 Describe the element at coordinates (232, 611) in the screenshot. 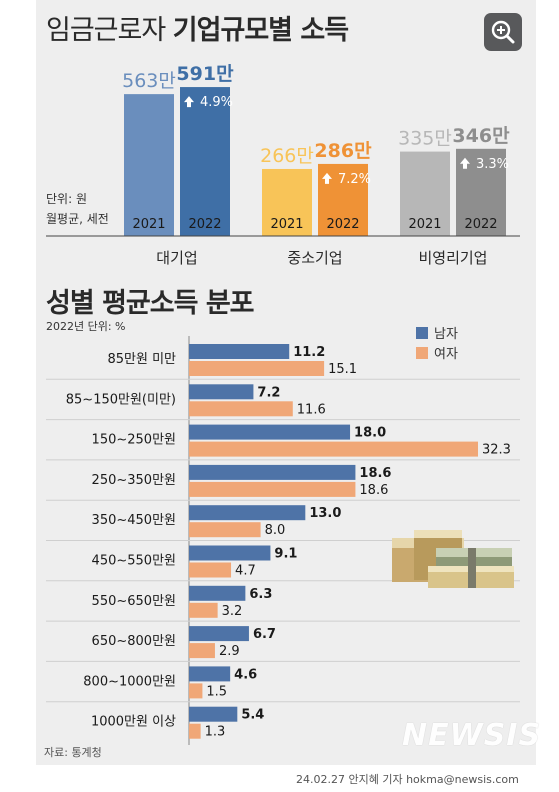

I see `data-label: 3.2` at that location.